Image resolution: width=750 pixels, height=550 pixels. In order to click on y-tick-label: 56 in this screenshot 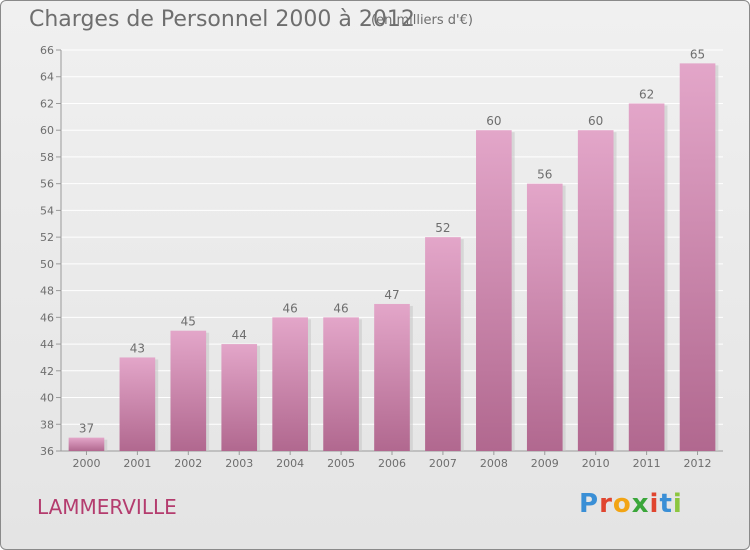, I will do `click(47, 184)`.